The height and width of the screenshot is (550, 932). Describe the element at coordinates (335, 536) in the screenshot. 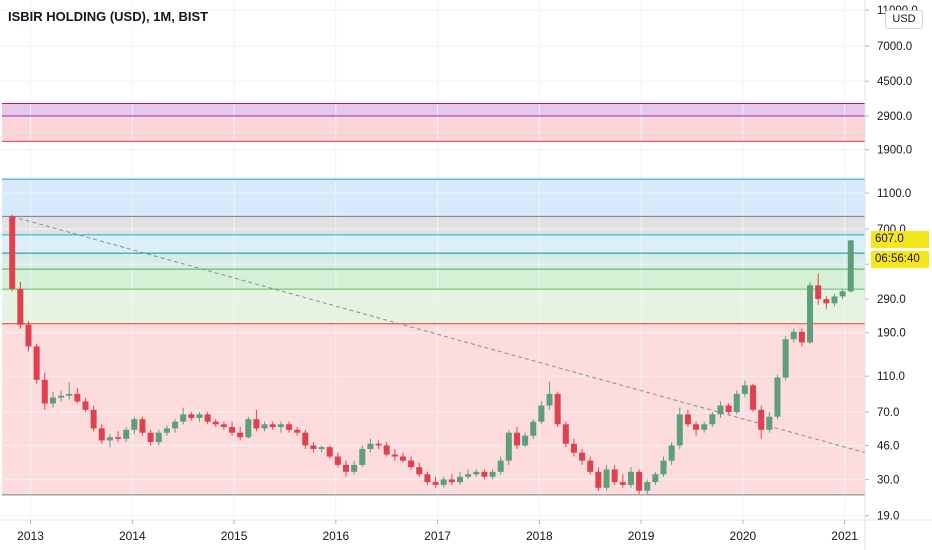

I see `x-tick-label-3: 2016` at that location.